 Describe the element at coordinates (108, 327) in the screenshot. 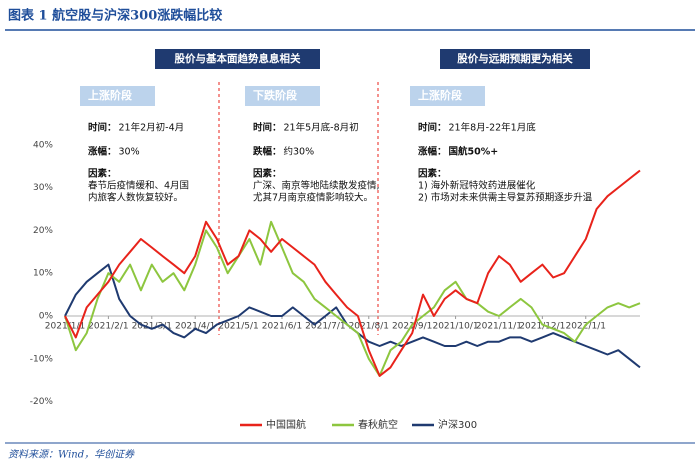

I see `x-tick-label: 2021/2/1` at that location.